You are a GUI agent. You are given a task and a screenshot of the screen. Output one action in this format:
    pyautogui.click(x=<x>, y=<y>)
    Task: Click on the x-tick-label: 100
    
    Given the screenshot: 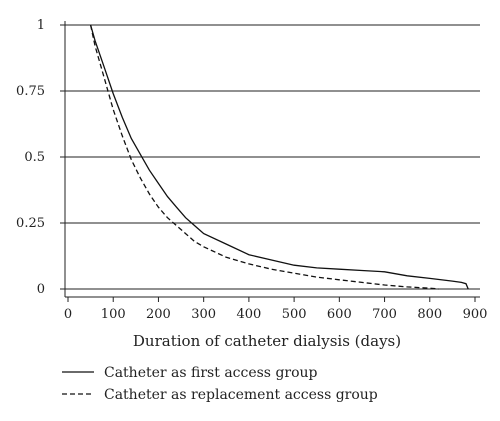 What is the action you would take?
    pyautogui.click(x=113, y=314)
    